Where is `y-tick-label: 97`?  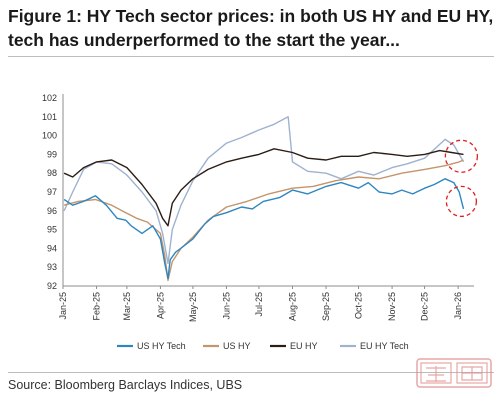
y-tick-label: 97 is located at coordinates (52, 192).